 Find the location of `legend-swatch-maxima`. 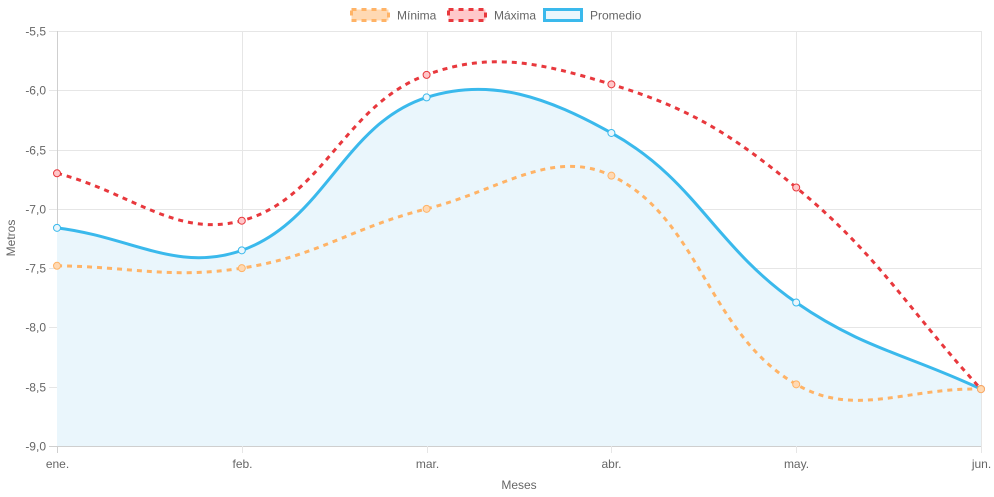

legend-swatch-maxima is located at coordinates (467, 15).